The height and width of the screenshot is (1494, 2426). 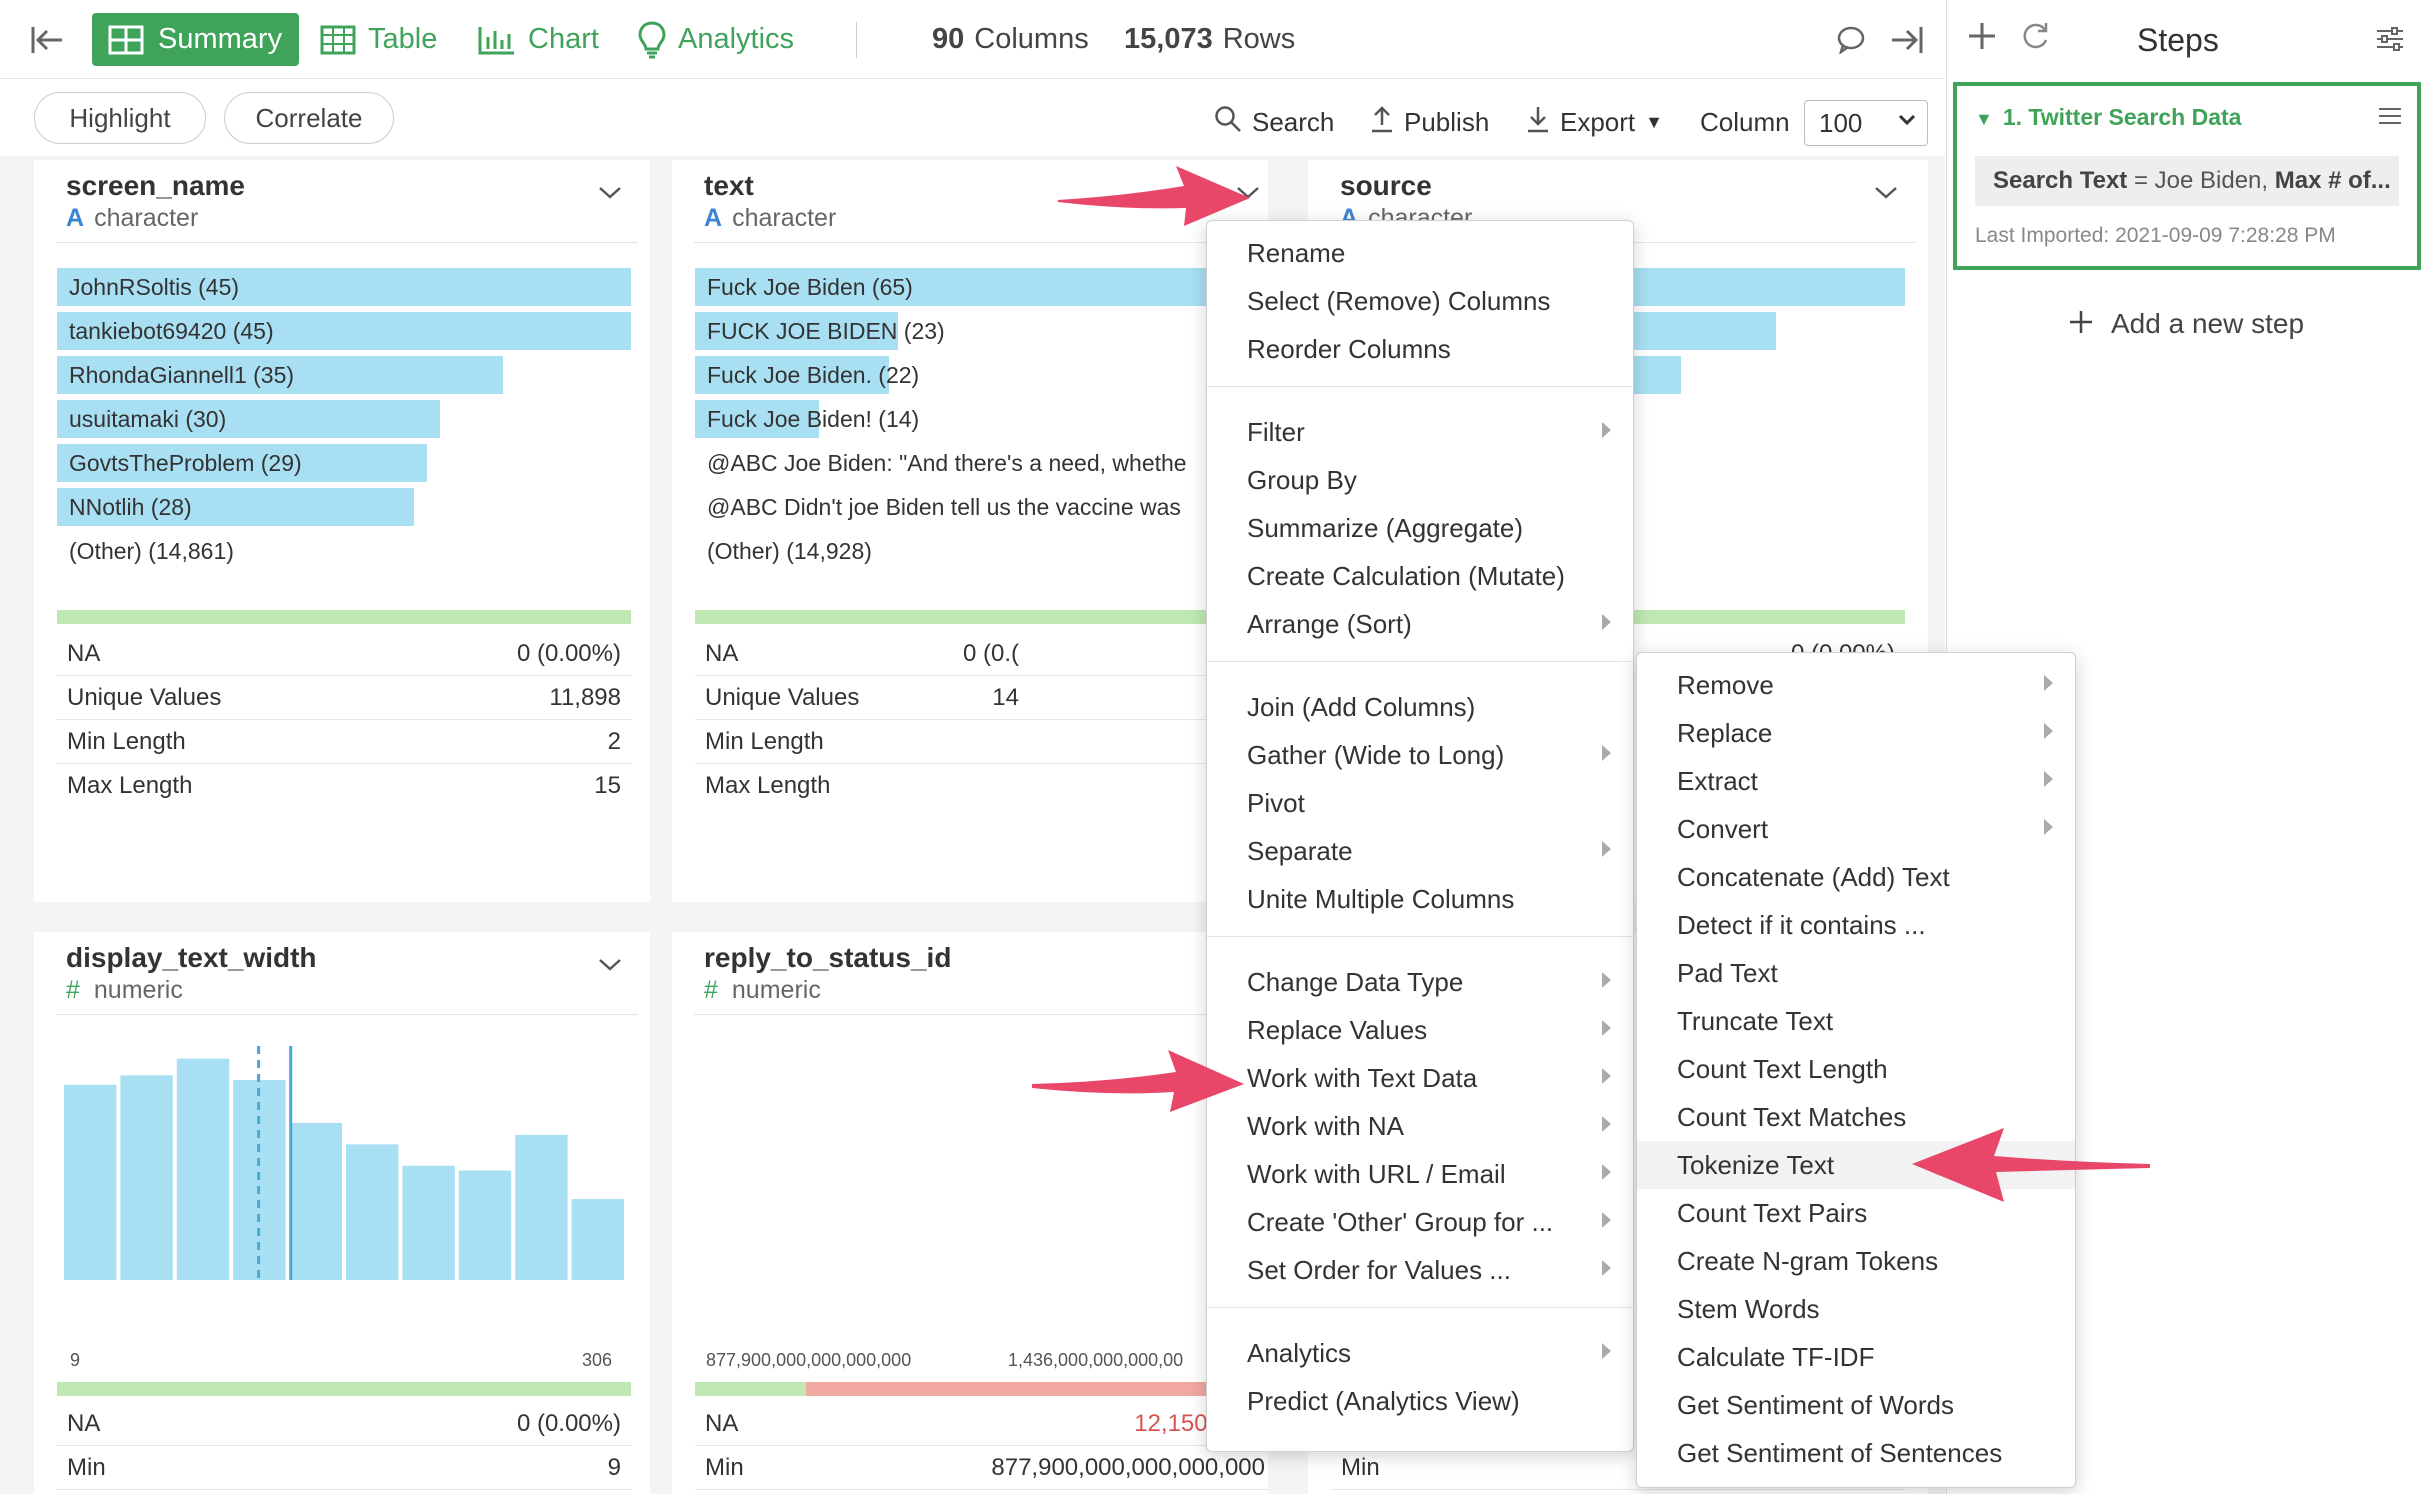 I want to click on hamburger-menu-icon, so click(x=2390, y=118).